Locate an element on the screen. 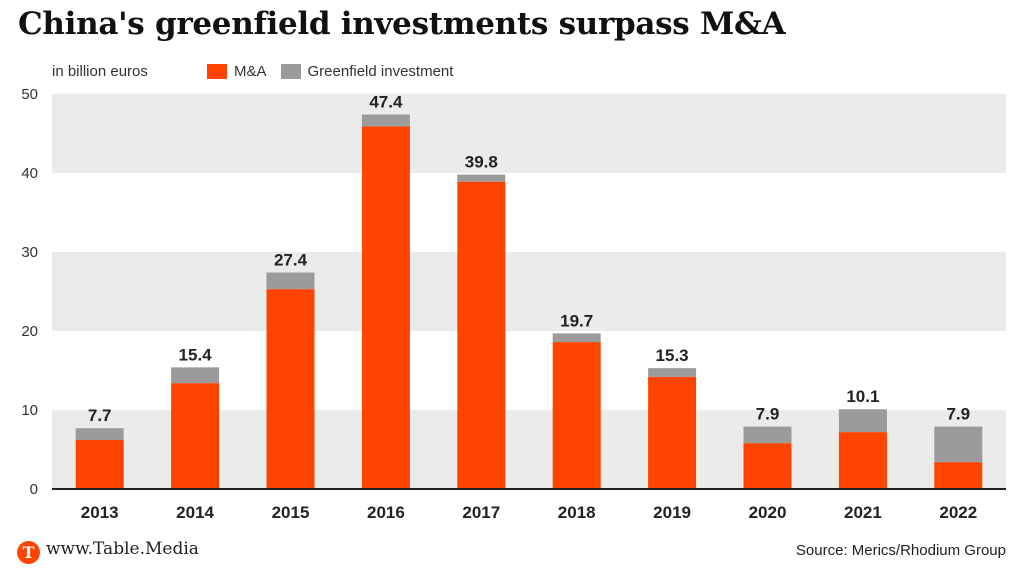  x-axis-ticks: 2013 2014 2015 2016 2017 2018 2019 2020 2021 2022 is located at coordinates (529, 512).